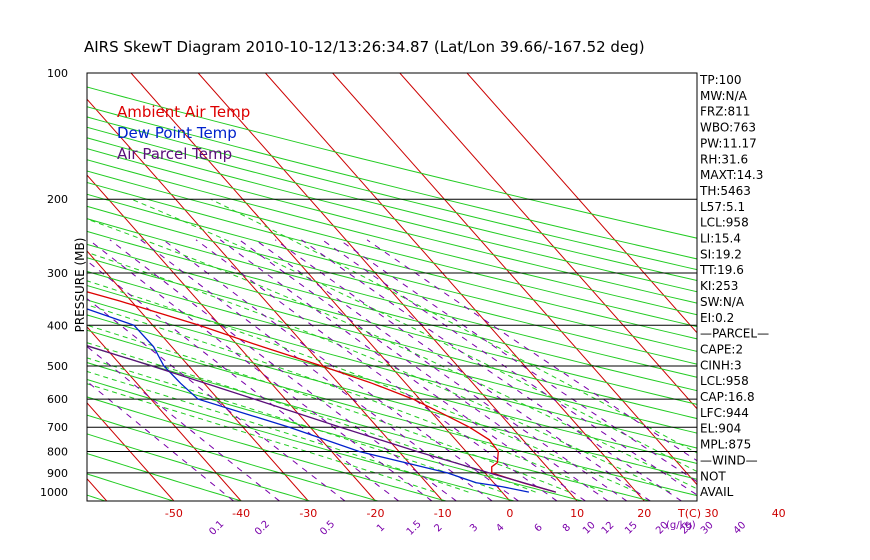 Image resolution: width=870 pixels, height=560 pixels. What do you see at coordinates (631, 528) in the screenshot?
I see `mixing-ratio-label: 15` at bounding box center [631, 528].